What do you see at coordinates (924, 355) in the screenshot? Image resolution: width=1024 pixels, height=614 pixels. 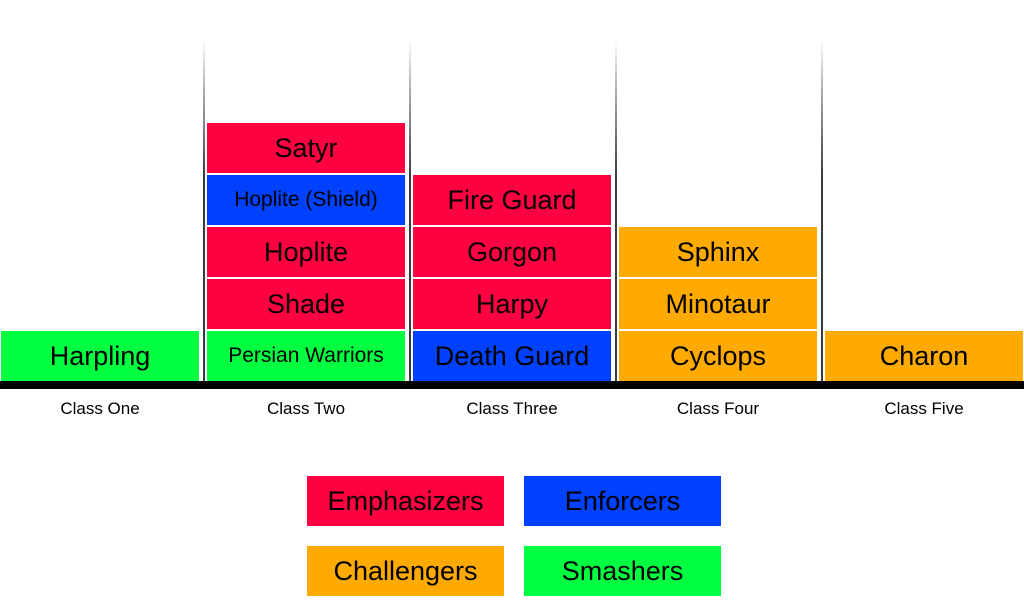 I see `unit-block-charon: Charon` at bounding box center [924, 355].